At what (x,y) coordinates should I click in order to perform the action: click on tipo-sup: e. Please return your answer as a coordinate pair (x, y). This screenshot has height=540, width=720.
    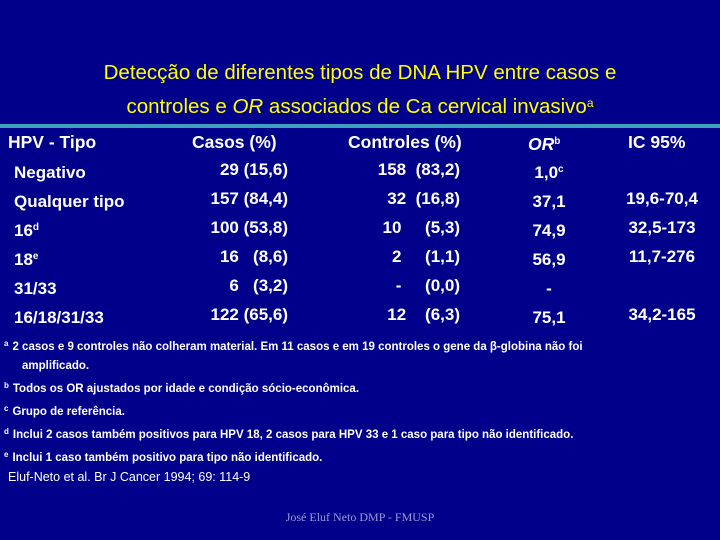
    Looking at the image, I should click on (35, 256).